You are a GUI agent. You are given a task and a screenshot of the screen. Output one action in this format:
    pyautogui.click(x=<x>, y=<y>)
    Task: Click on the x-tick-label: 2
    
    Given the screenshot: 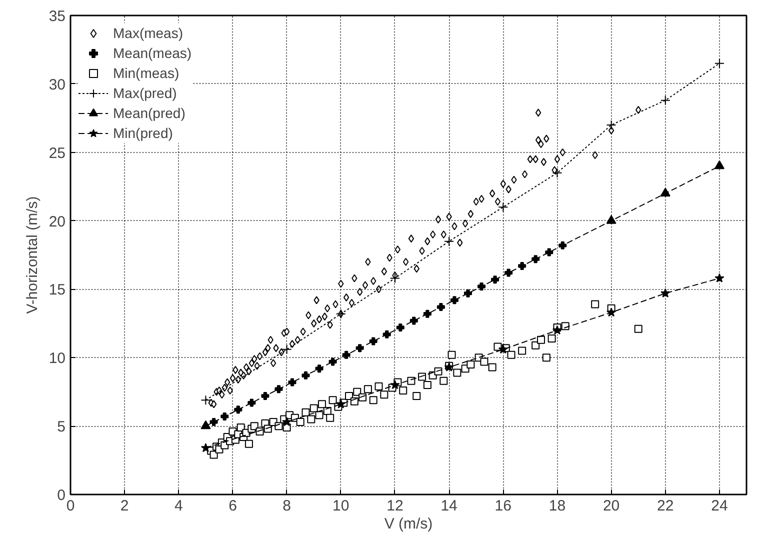 What is the action you would take?
    pyautogui.click(x=124, y=506)
    